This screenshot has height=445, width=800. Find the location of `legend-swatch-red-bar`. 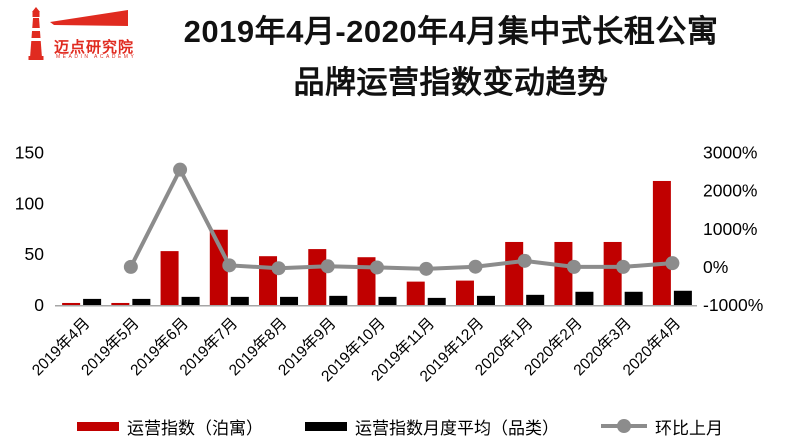

legend-swatch-red-bar is located at coordinates (98, 426).